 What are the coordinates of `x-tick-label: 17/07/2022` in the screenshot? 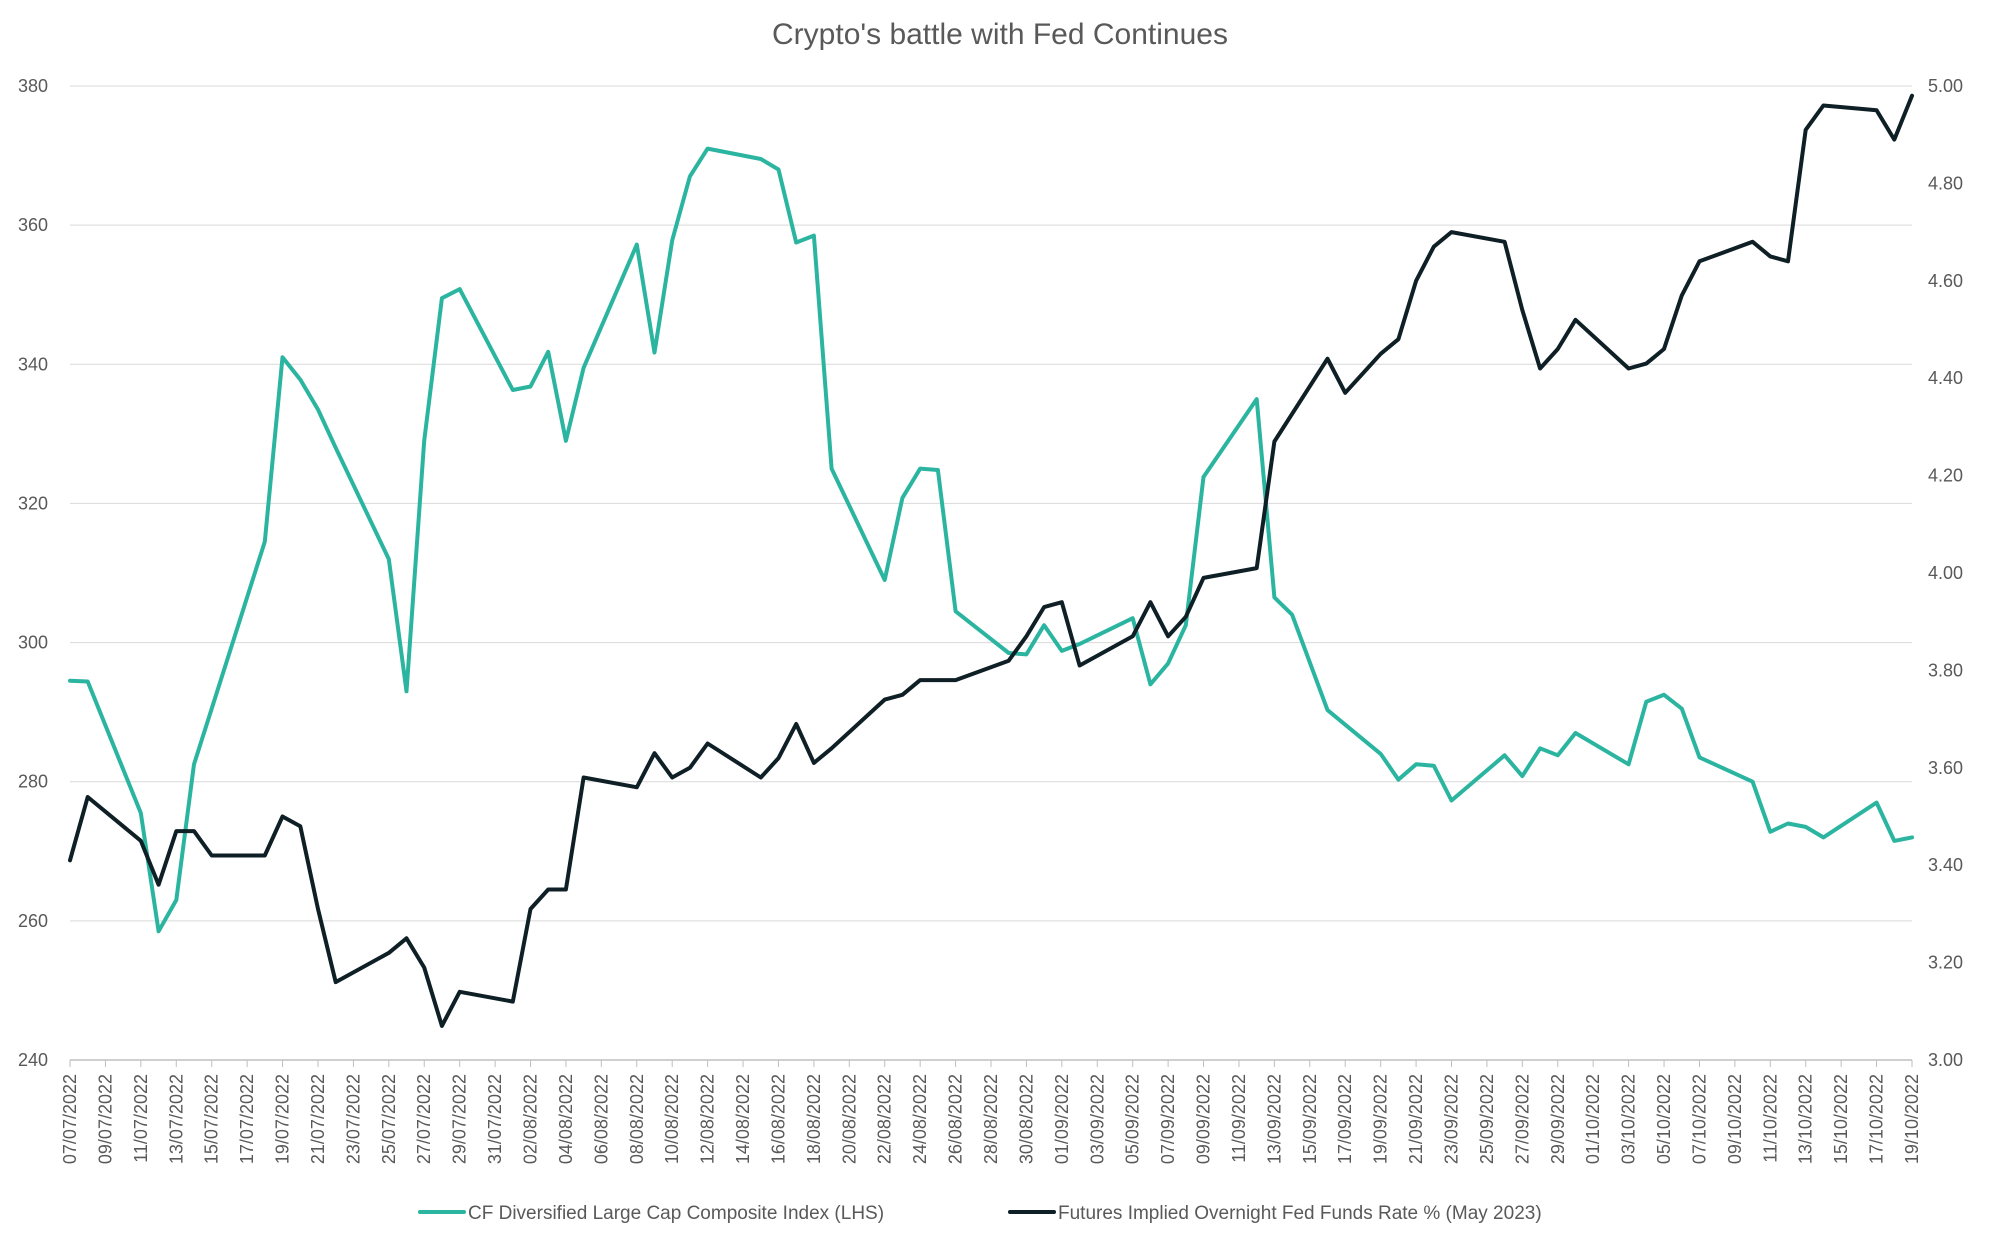 It's located at (247, 1119).